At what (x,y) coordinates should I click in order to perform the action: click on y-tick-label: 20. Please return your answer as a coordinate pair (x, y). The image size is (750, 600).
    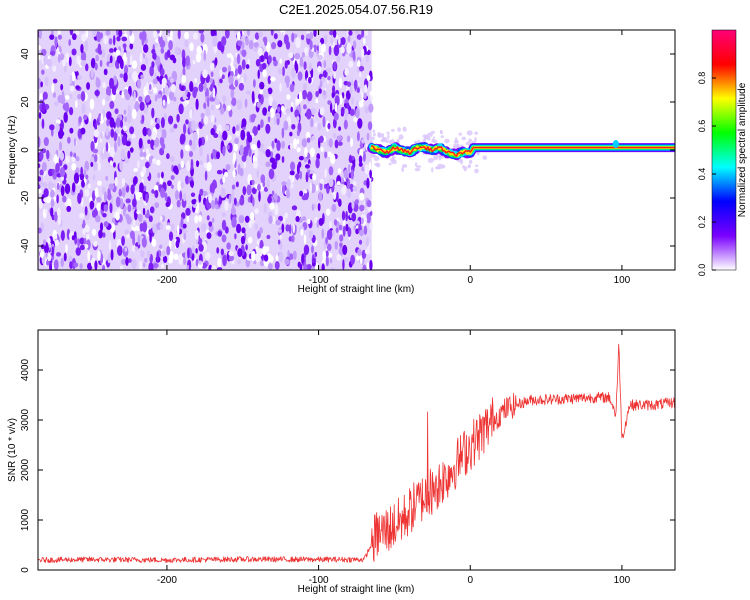
    Looking at the image, I should click on (25, 102).